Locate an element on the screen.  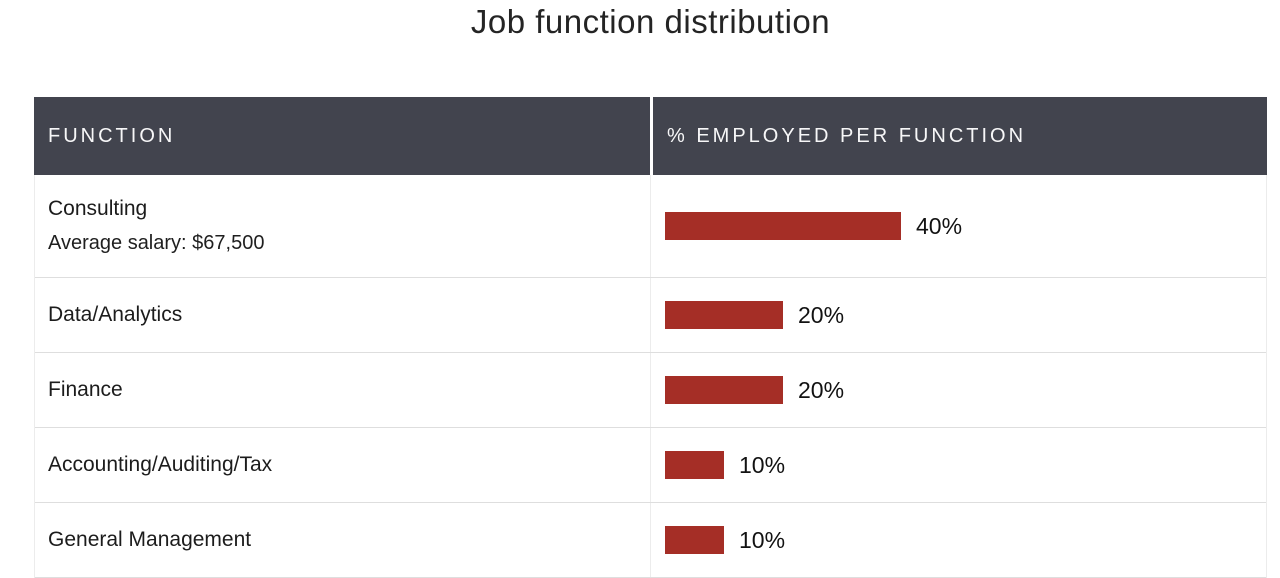
function-cell: Data/Analytics is located at coordinates (342, 315).